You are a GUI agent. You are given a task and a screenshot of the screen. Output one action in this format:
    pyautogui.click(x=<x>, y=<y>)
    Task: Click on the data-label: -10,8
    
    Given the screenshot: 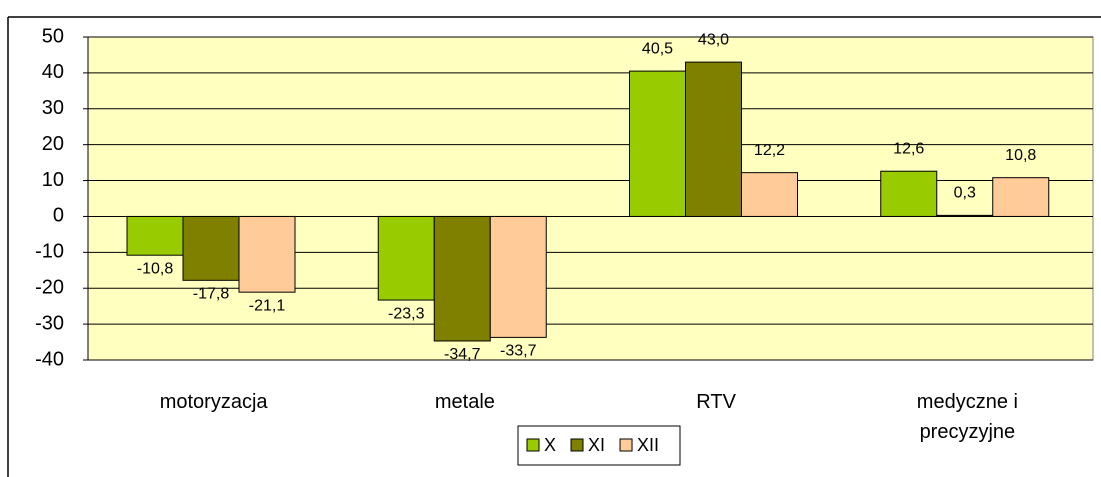 What is the action you would take?
    pyautogui.click(x=155, y=268)
    